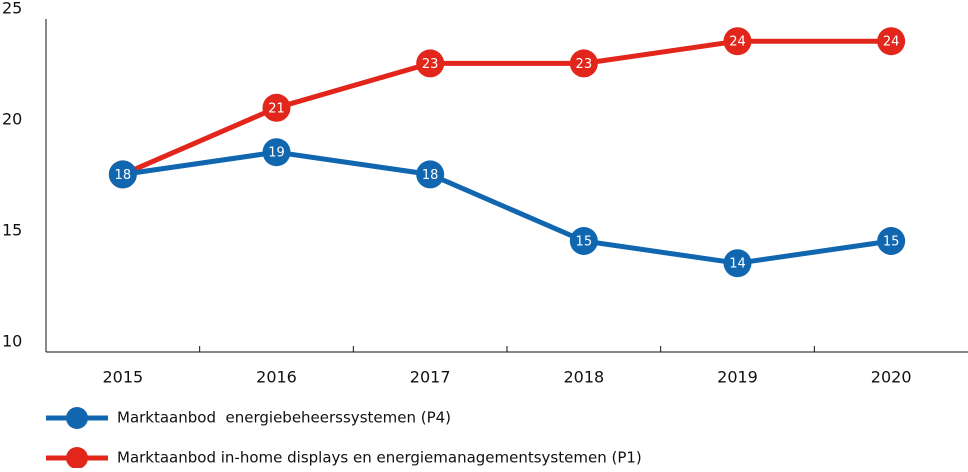 This screenshot has height=472, width=968. What do you see at coordinates (276, 377) in the screenshot?
I see `x-tick-label: 2016` at bounding box center [276, 377].